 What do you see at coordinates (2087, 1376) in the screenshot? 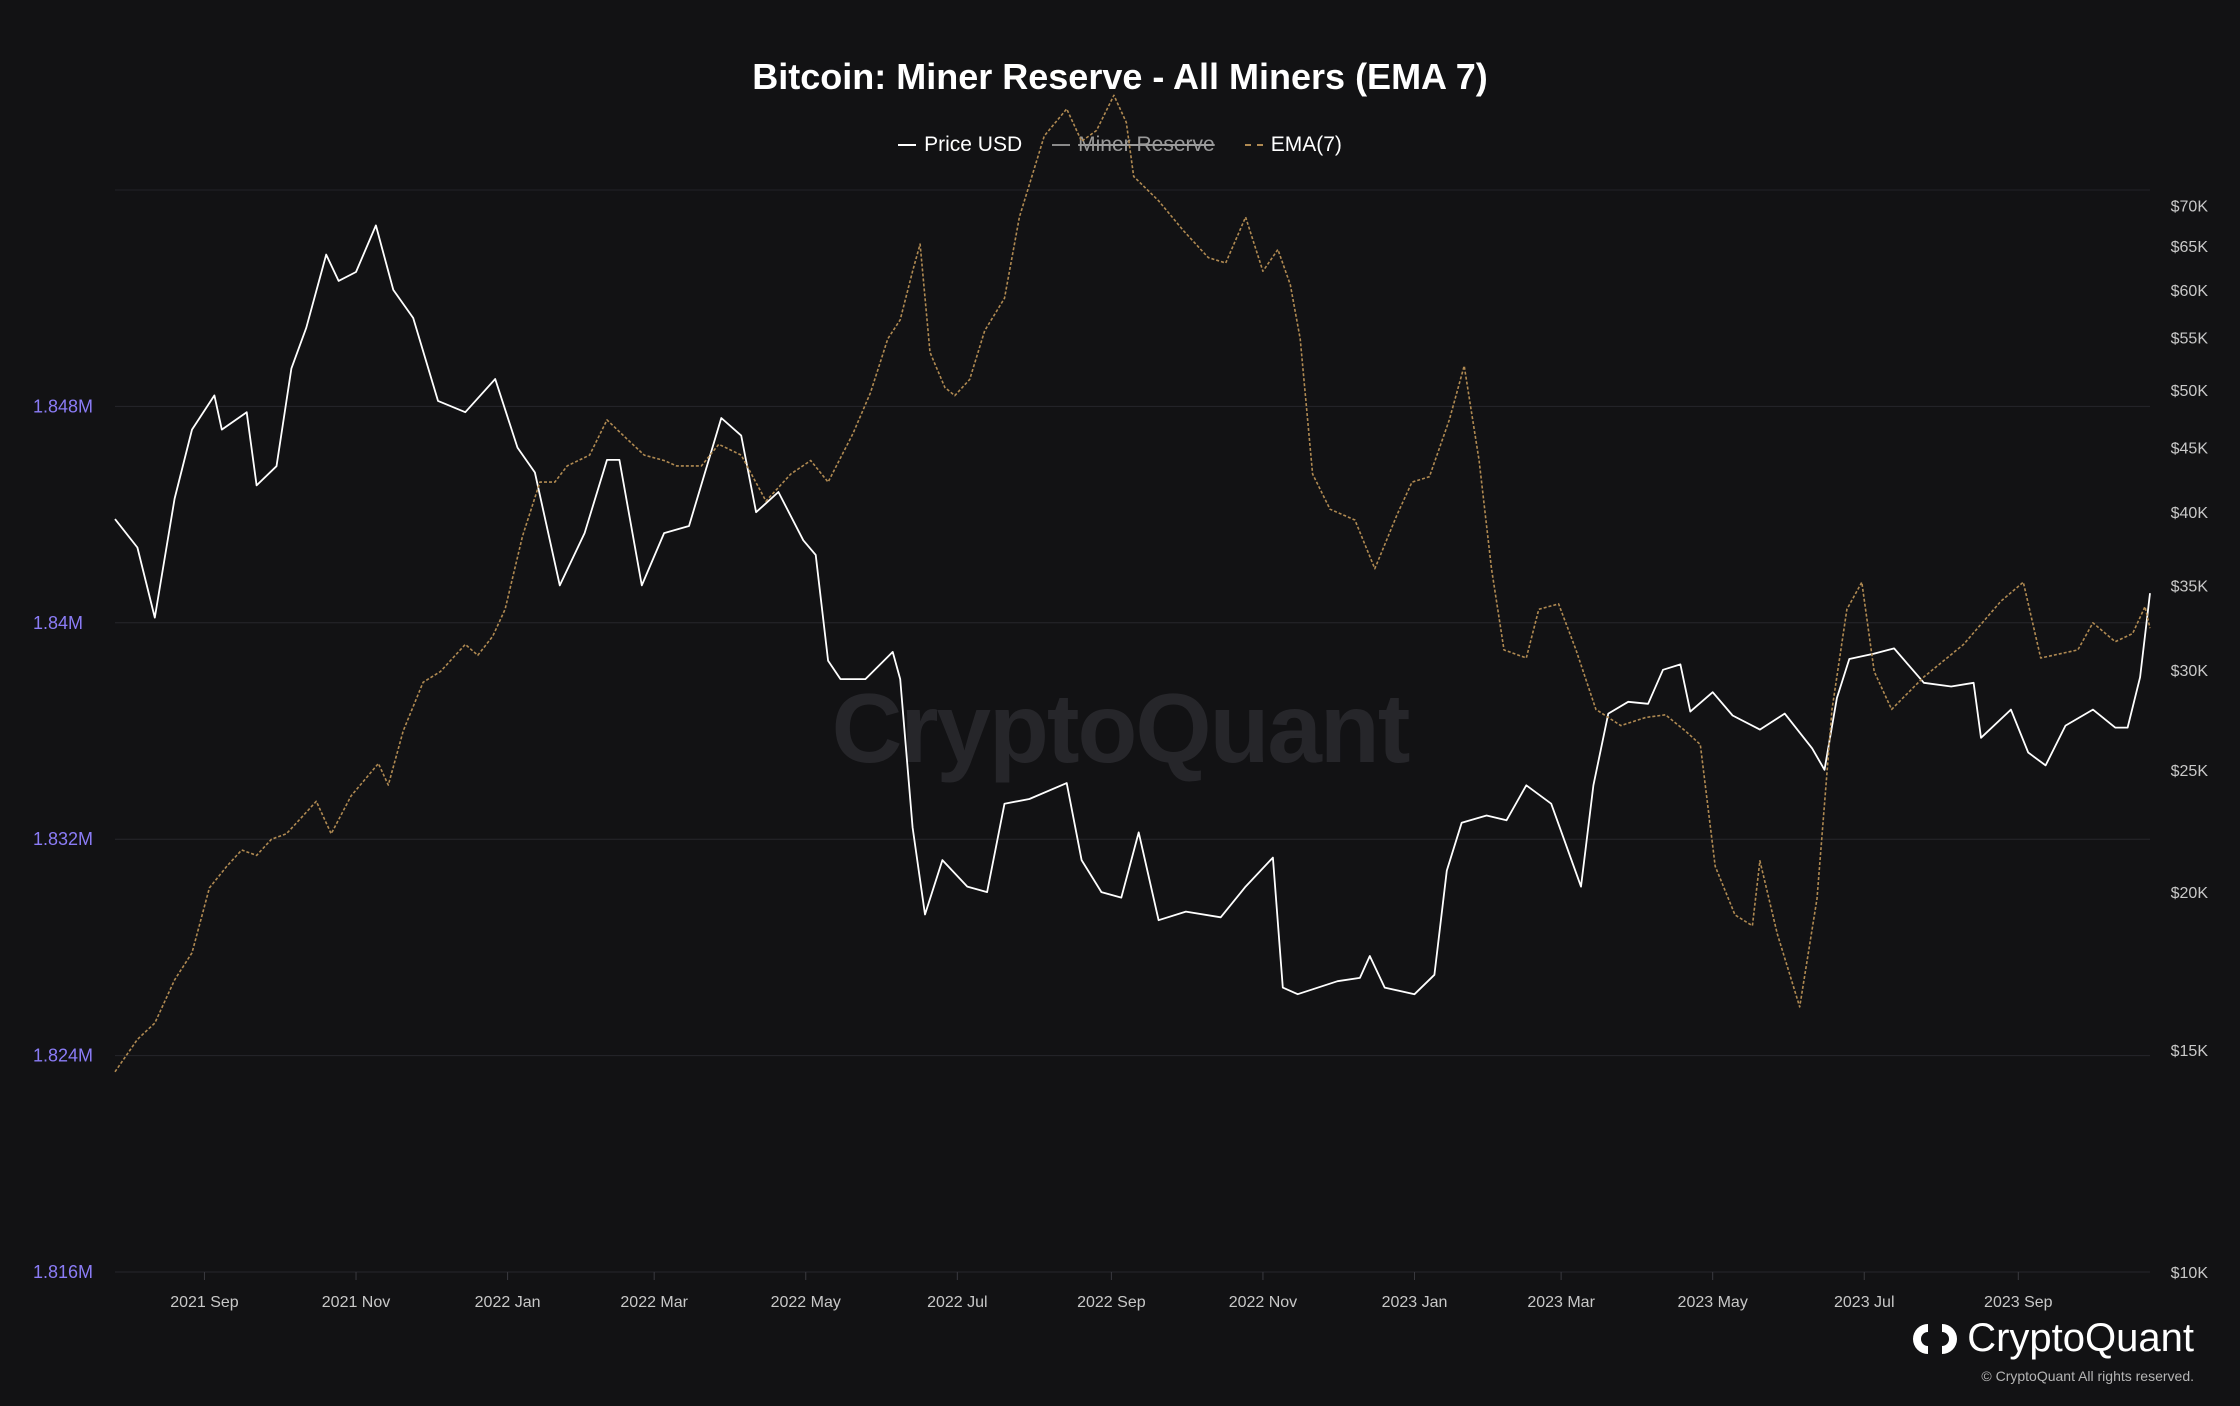
I see `copyright-text: © CryptoQuant All rights reserved.` at bounding box center [2087, 1376].